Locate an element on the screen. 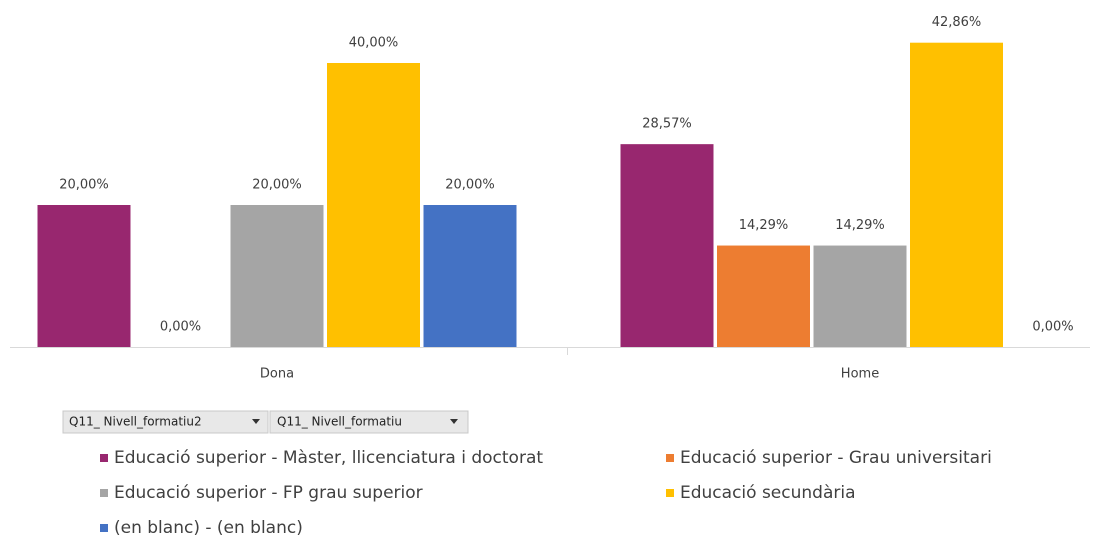 The height and width of the screenshot is (546, 1099). field-button: Q11_ Nivell_formatiu is located at coordinates (369, 422).